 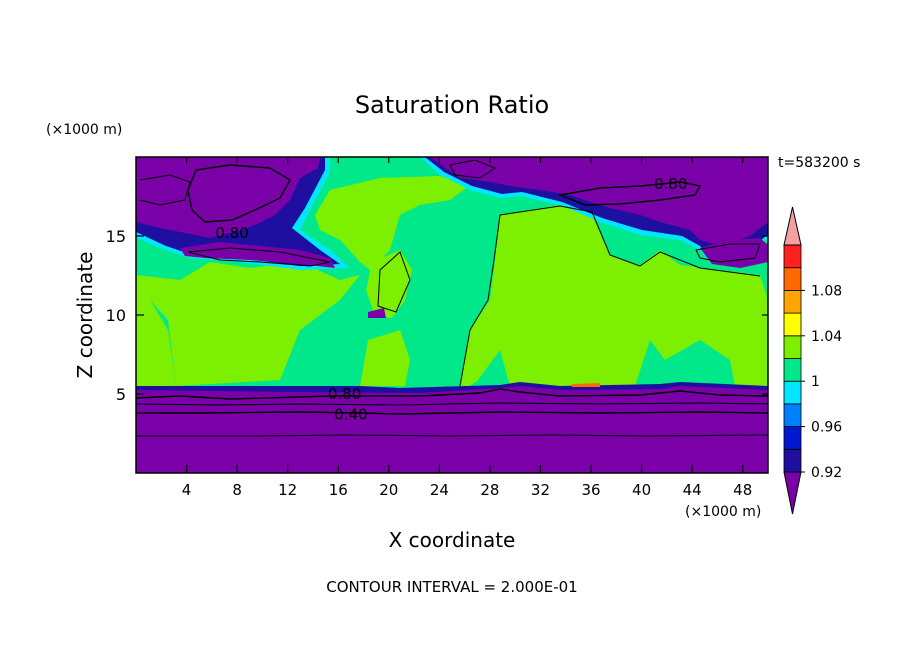 What do you see at coordinates (826, 428) in the screenshot?
I see `colorbar-label: 0.96` at bounding box center [826, 428].